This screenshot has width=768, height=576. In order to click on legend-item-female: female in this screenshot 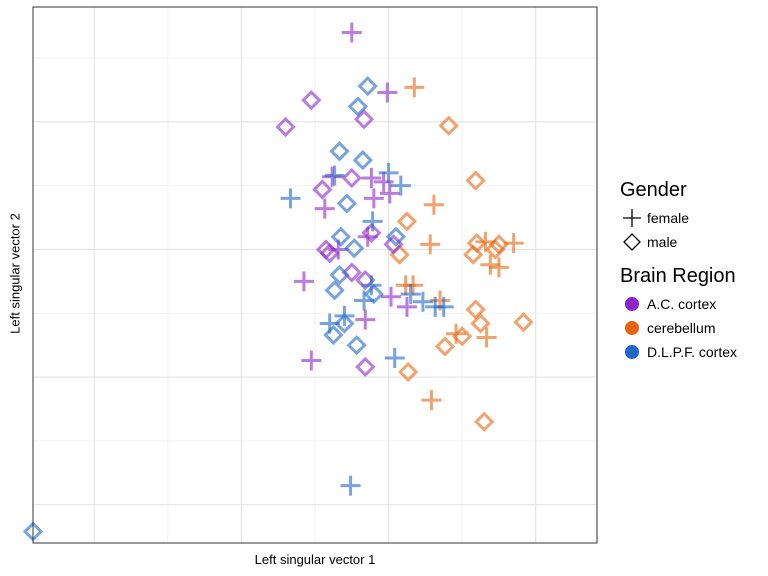, I will do `click(692, 218)`.